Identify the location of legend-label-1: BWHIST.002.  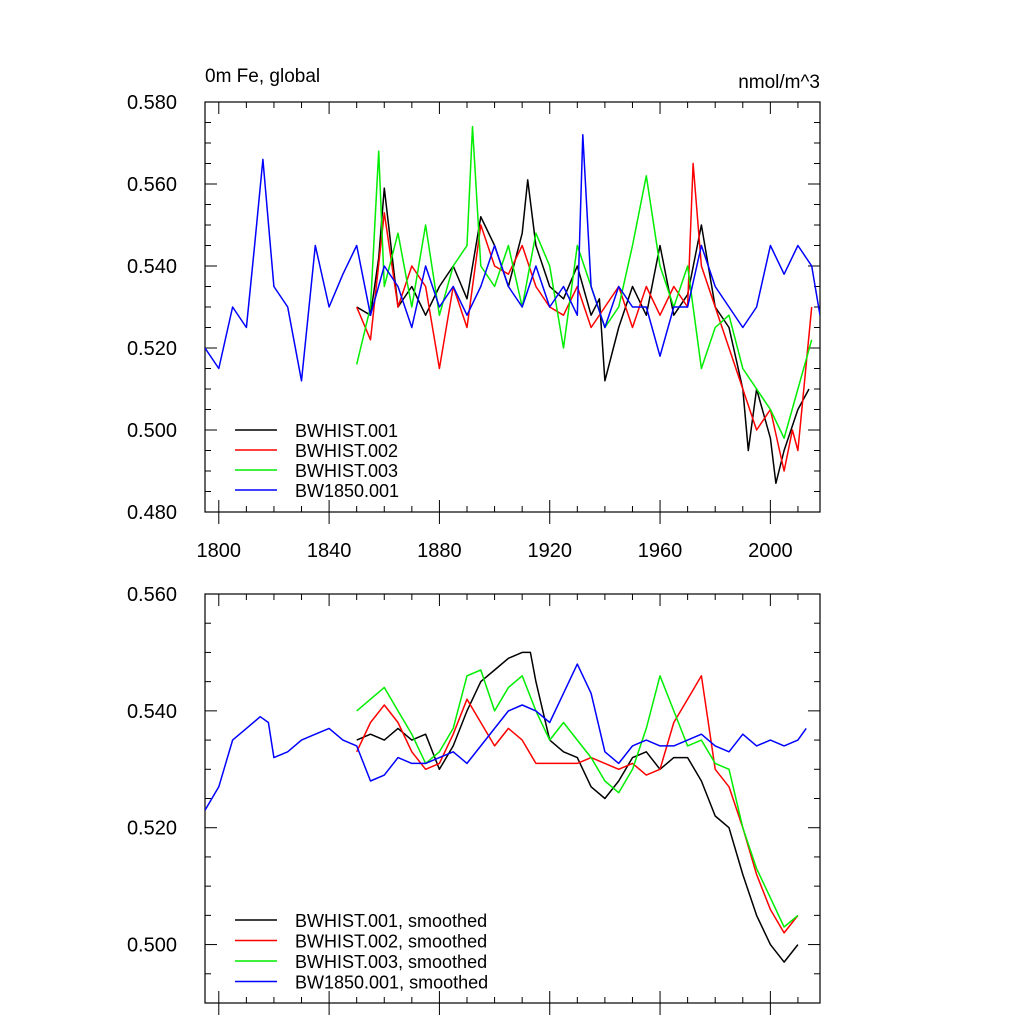
(346, 451).